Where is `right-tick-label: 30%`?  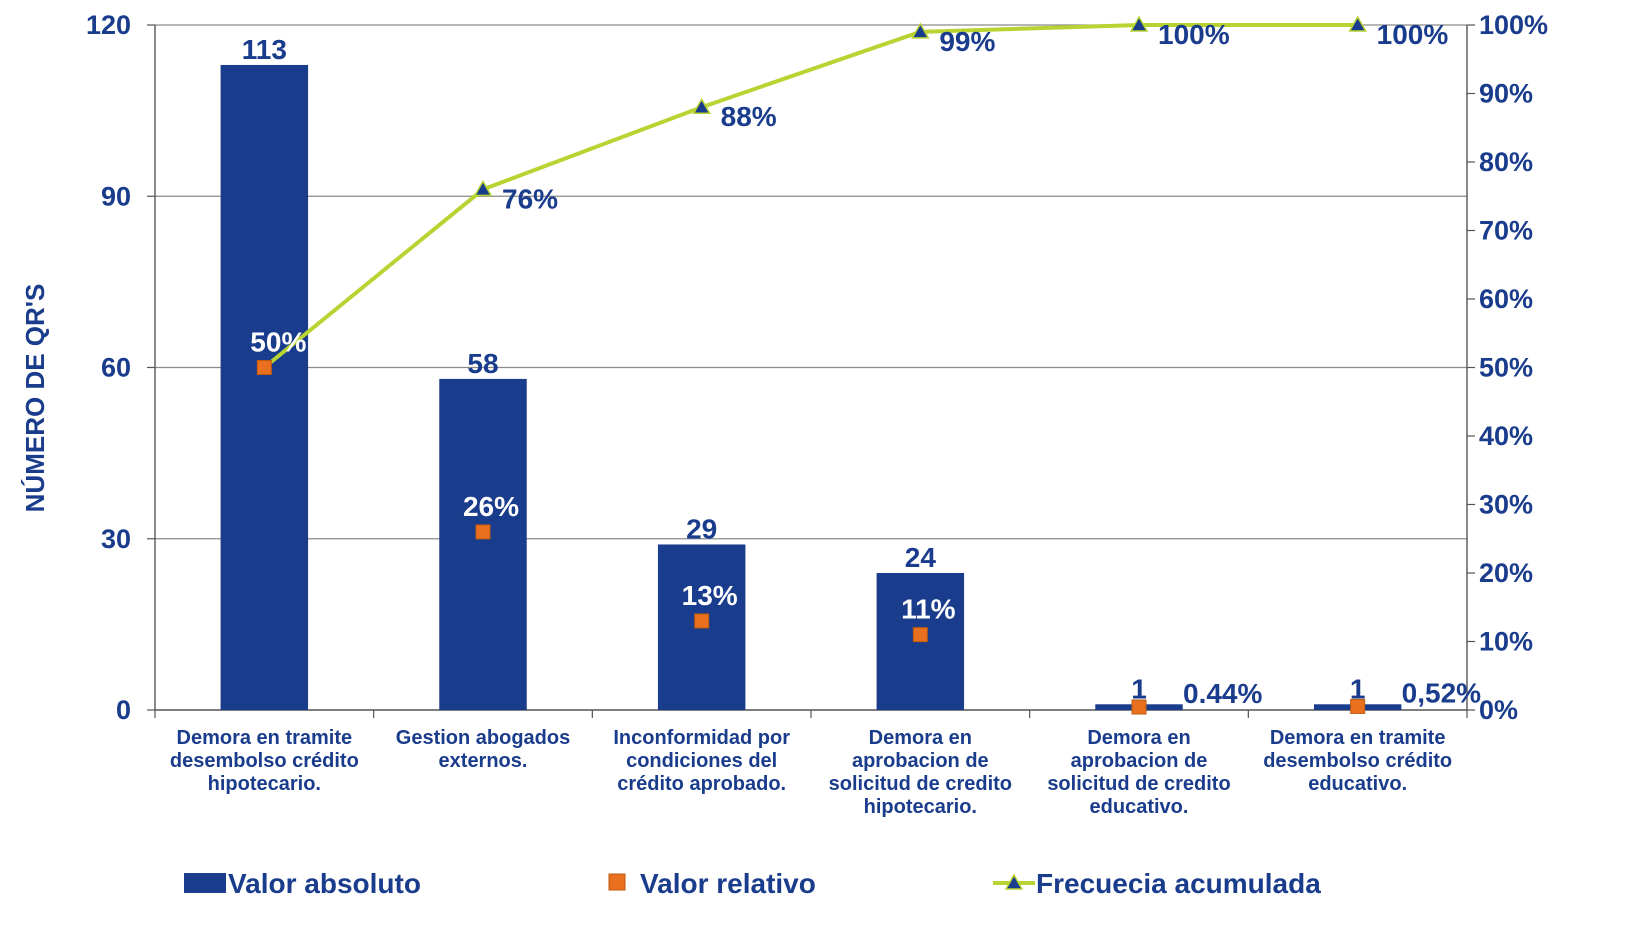
right-tick-label: 30% is located at coordinates (1506, 505).